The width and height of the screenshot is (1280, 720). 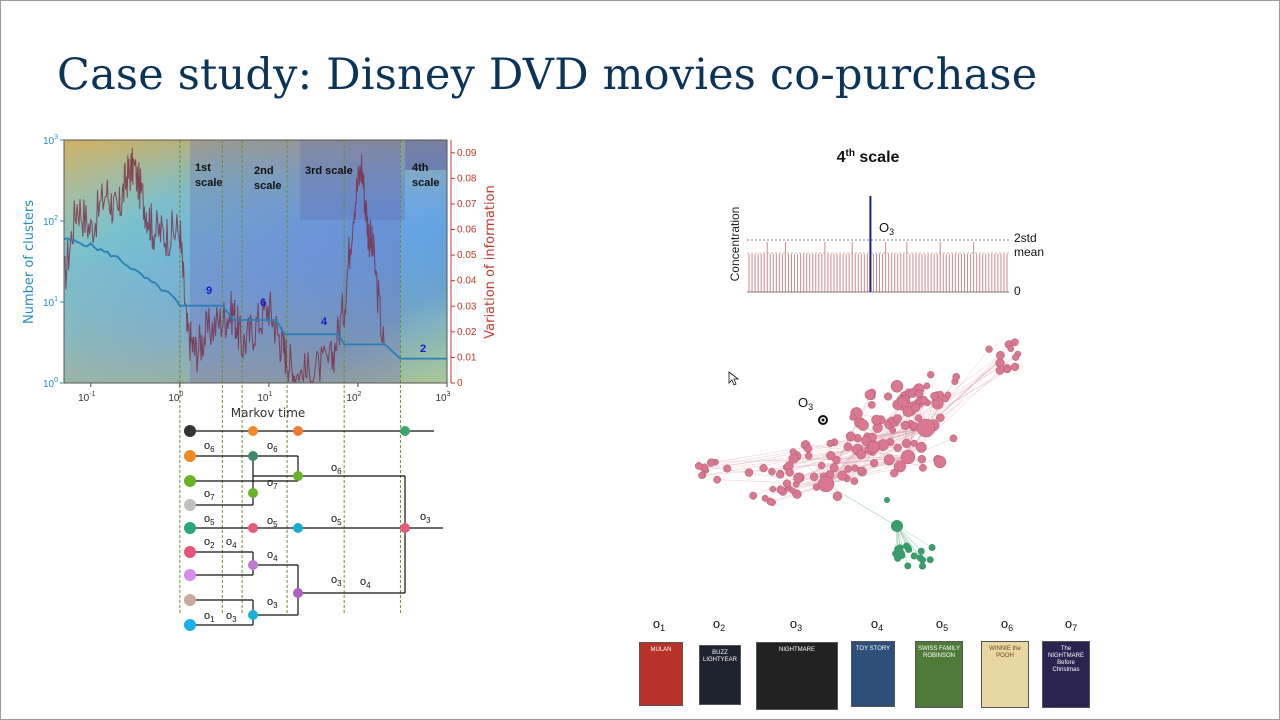 I want to click on right-tick-label: 0.08, so click(x=467, y=178).